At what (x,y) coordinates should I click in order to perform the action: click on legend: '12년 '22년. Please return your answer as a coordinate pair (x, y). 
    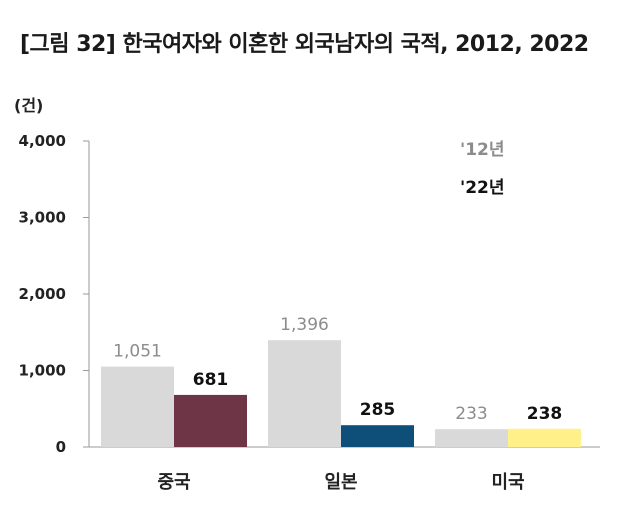
    Looking at the image, I should click on (482, 169).